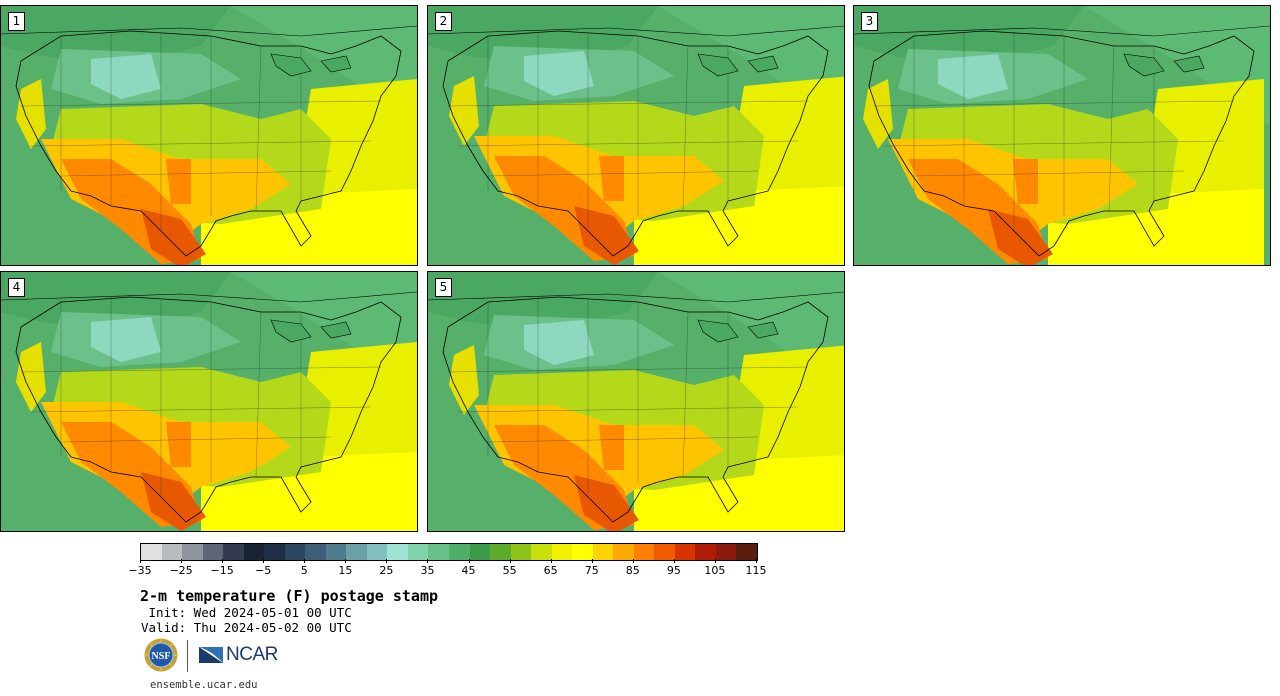  I want to click on colorbar-tick-label: 15, so click(345, 570).